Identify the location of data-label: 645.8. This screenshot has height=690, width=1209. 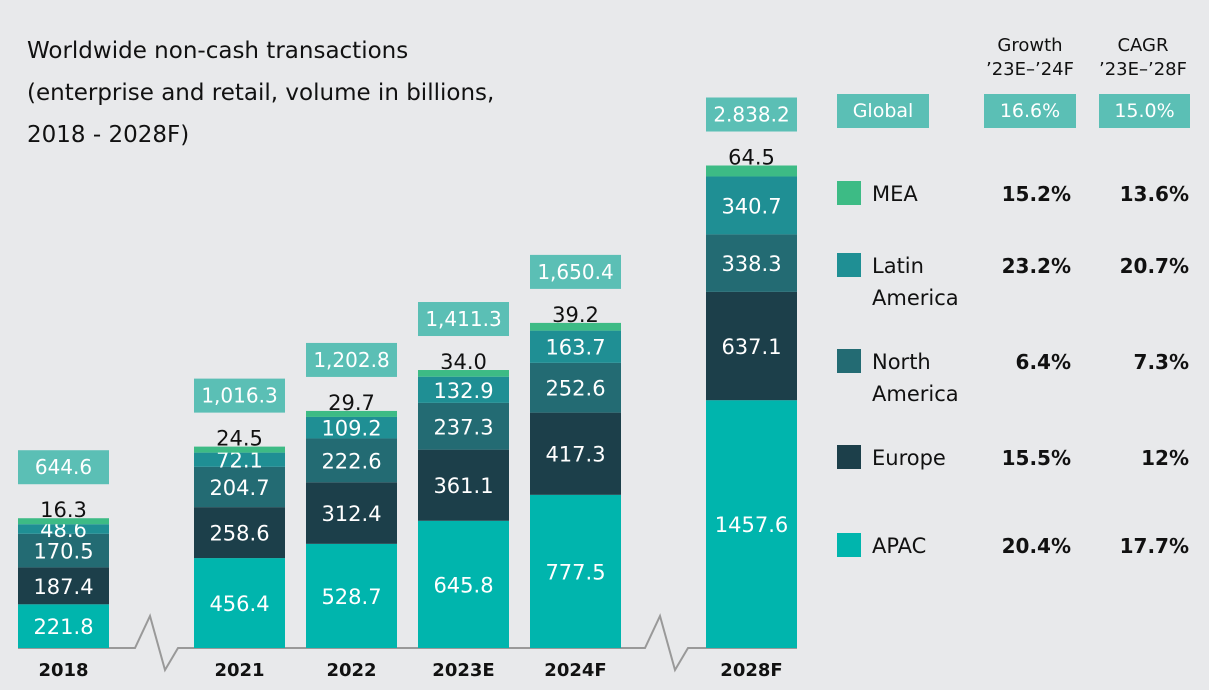
(463, 585).